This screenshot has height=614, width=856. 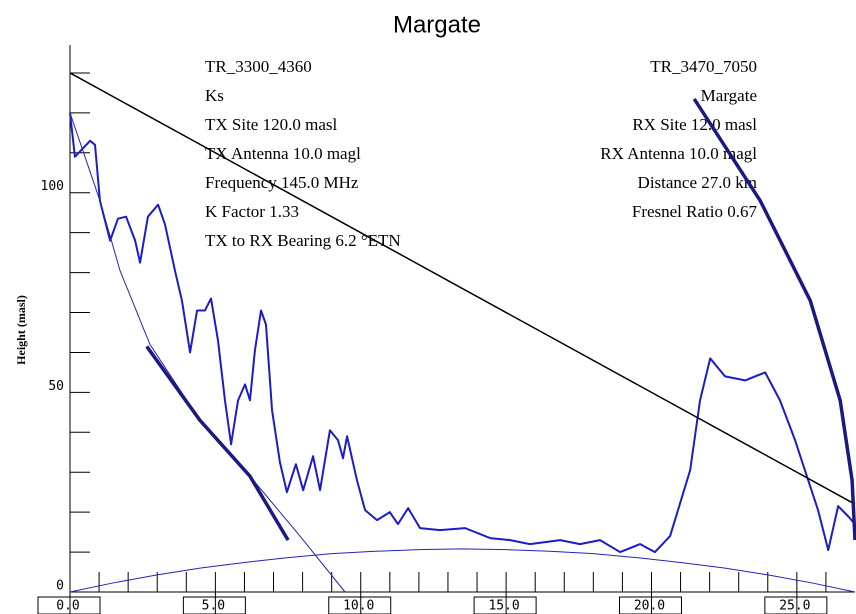 What do you see at coordinates (282, 182) in the screenshot?
I see `info-left: Frequency 145.0 MHz` at bounding box center [282, 182].